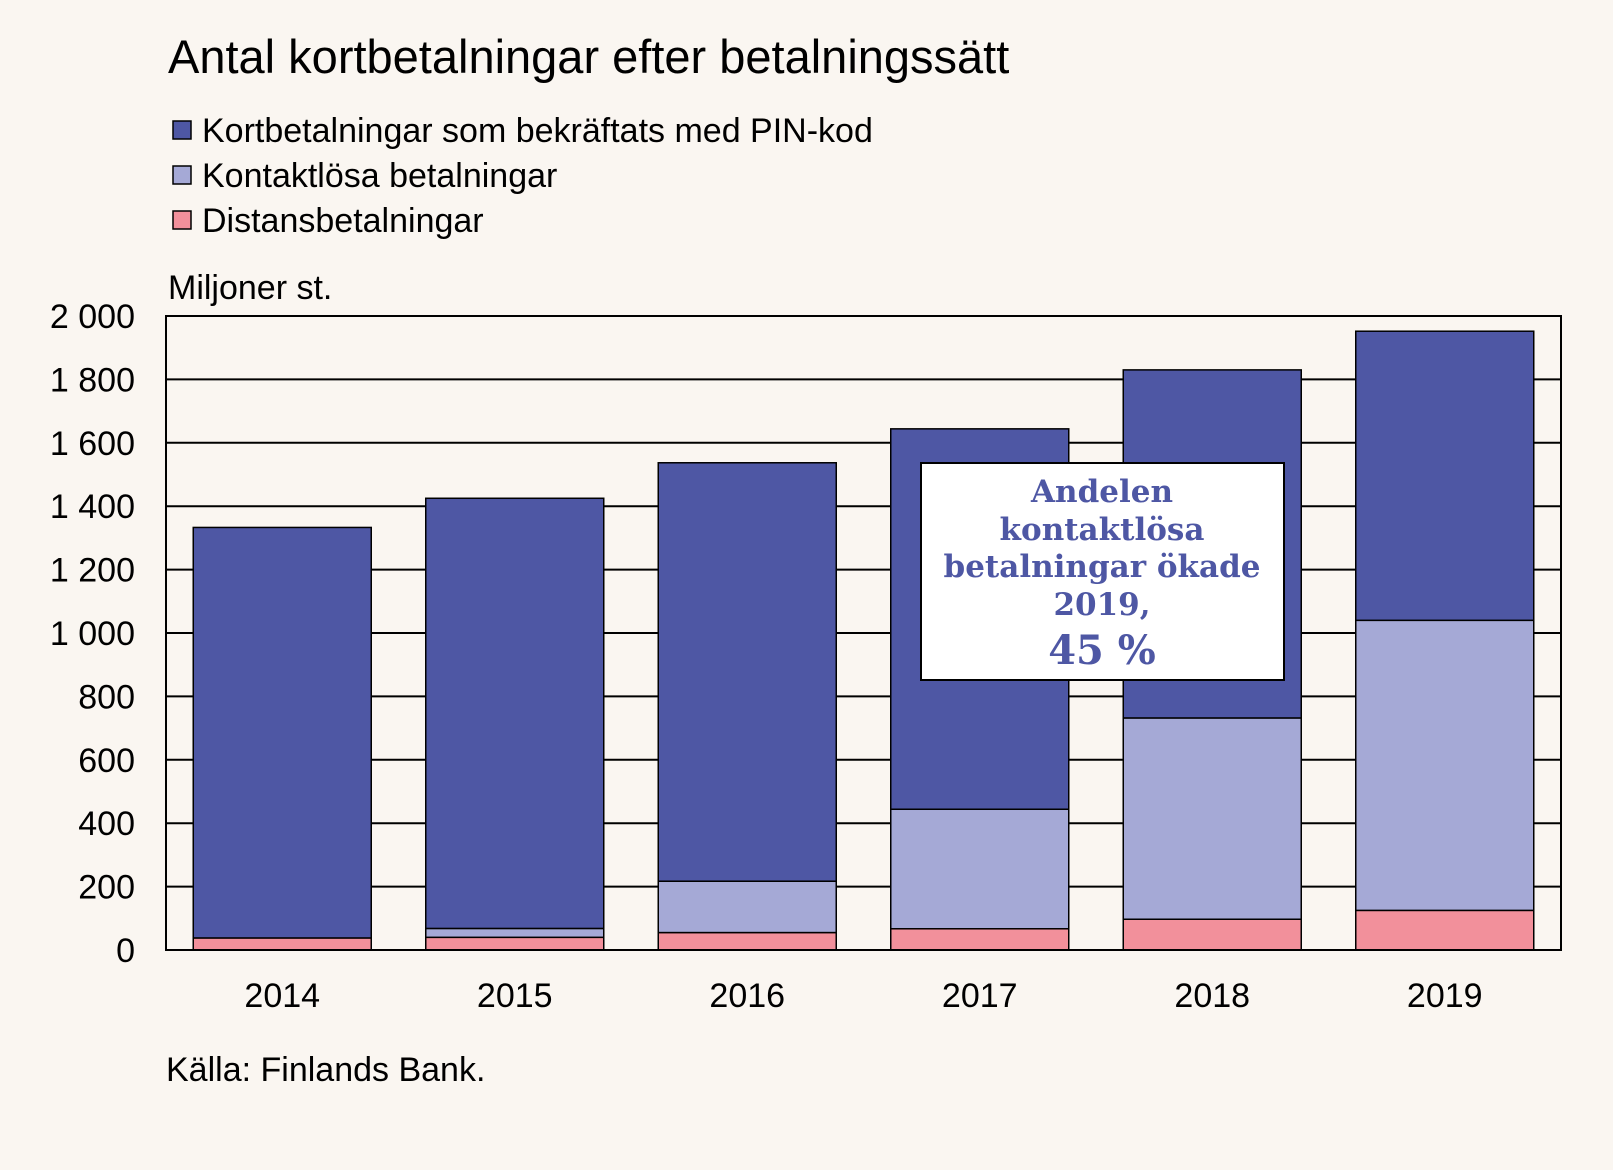 This screenshot has width=1613, height=1170. I want to click on y-tick-label: 1 200, so click(92, 571).